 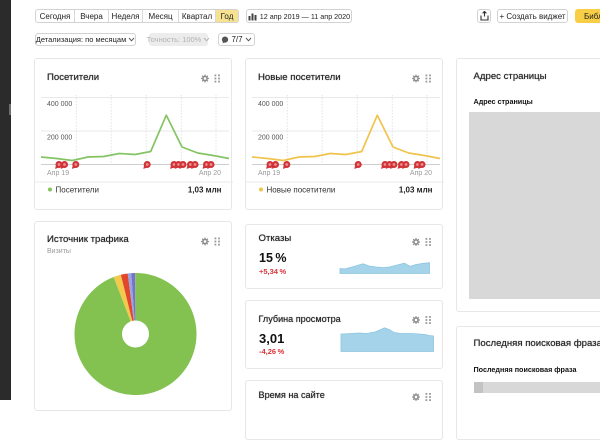 I want to click on svg-text: Новые посетители, so click(x=301, y=190).